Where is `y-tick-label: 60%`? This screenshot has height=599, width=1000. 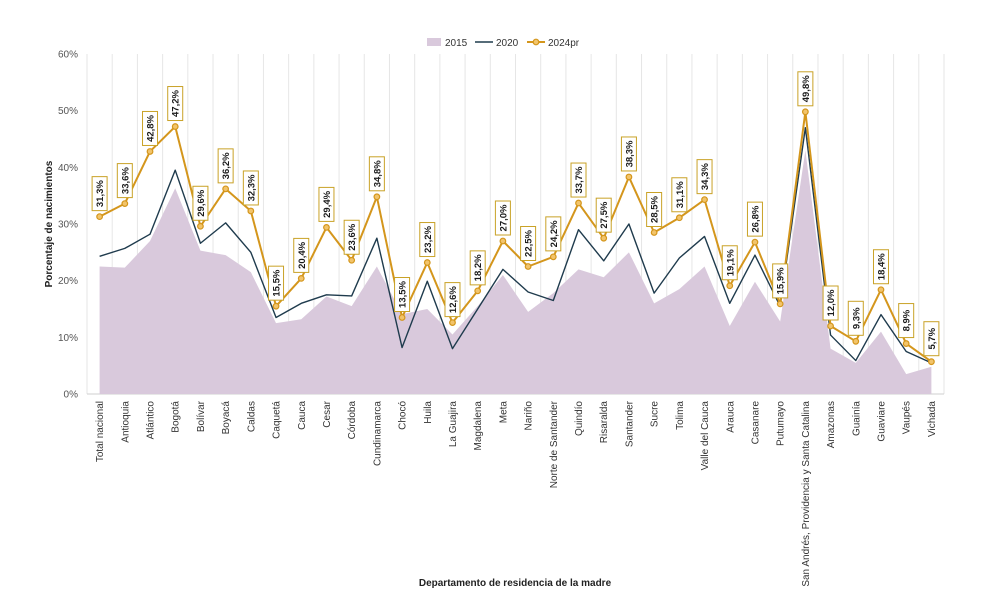
y-tick-label: 60% is located at coordinates (68, 55).